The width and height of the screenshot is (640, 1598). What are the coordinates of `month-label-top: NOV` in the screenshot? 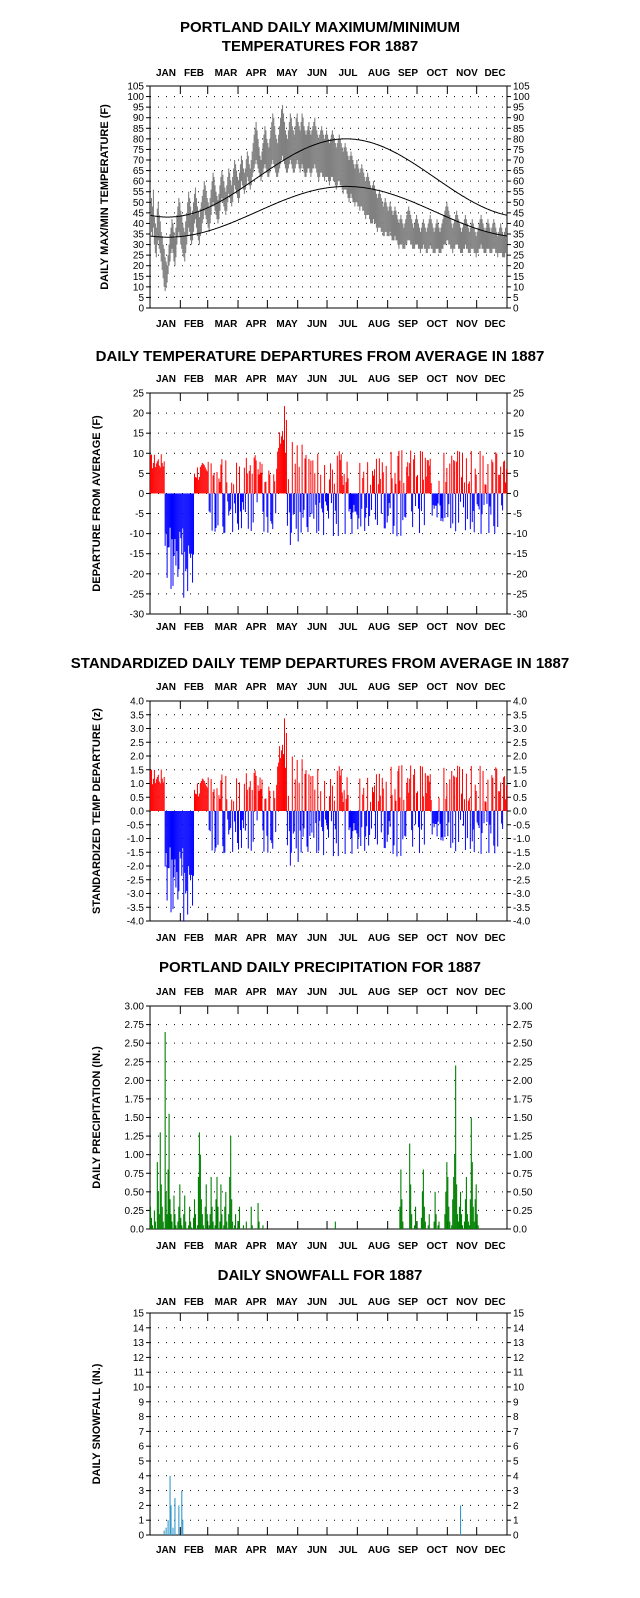 It's located at (467, 992).